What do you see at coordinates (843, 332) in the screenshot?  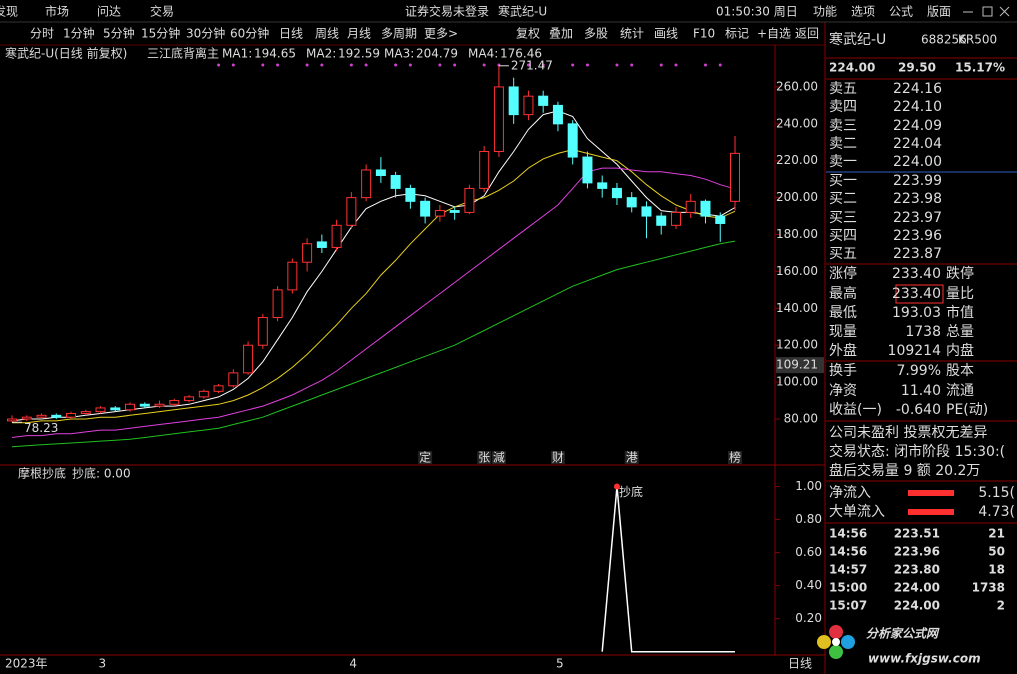 I see `stat-label: 现量` at bounding box center [843, 332].